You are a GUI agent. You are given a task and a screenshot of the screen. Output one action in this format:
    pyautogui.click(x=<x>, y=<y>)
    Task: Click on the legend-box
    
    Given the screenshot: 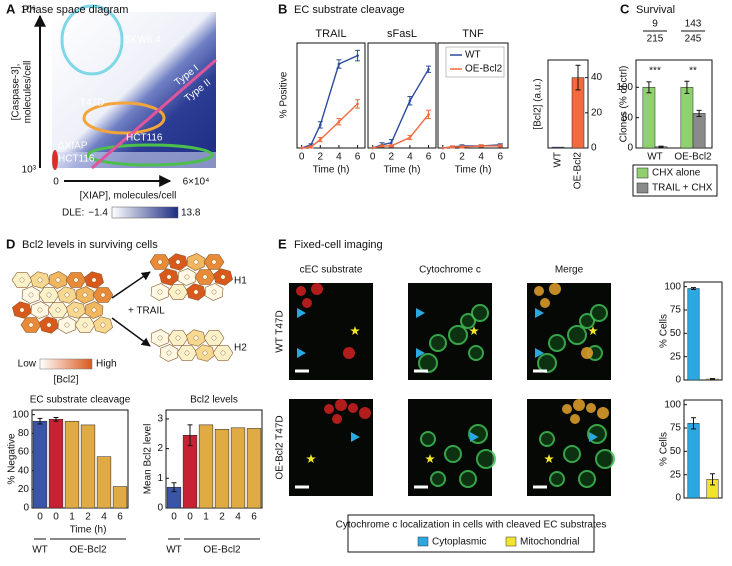 What is the action you would take?
    pyautogui.click(x=475, y=62)
    